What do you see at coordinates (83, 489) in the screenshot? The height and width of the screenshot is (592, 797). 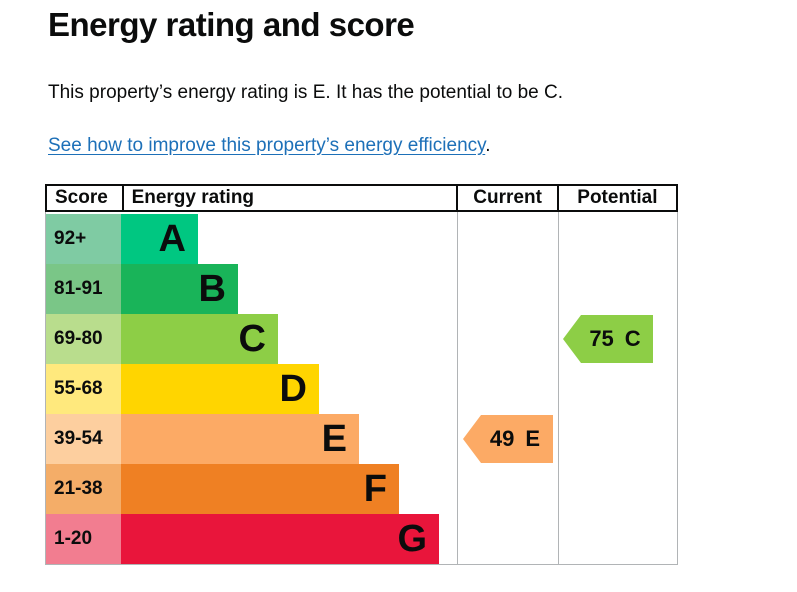 I see `score-range-f: 21-38` at bounding box center [83, 489].